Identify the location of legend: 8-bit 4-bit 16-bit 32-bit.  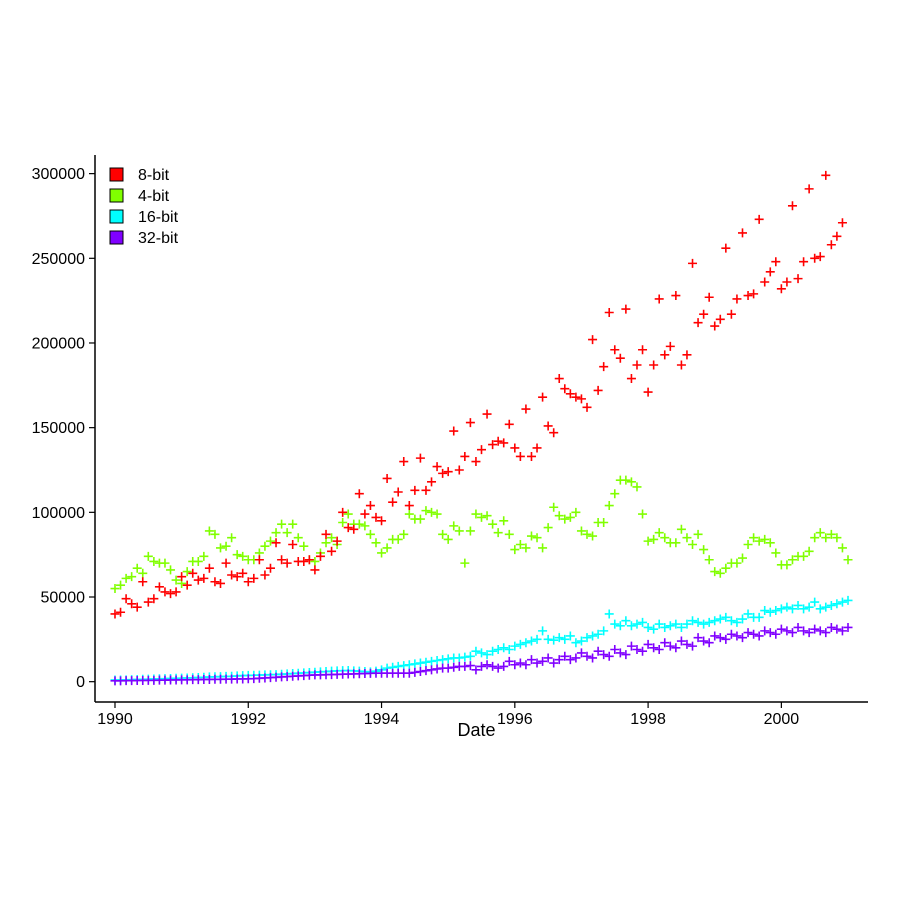
(144, 207).